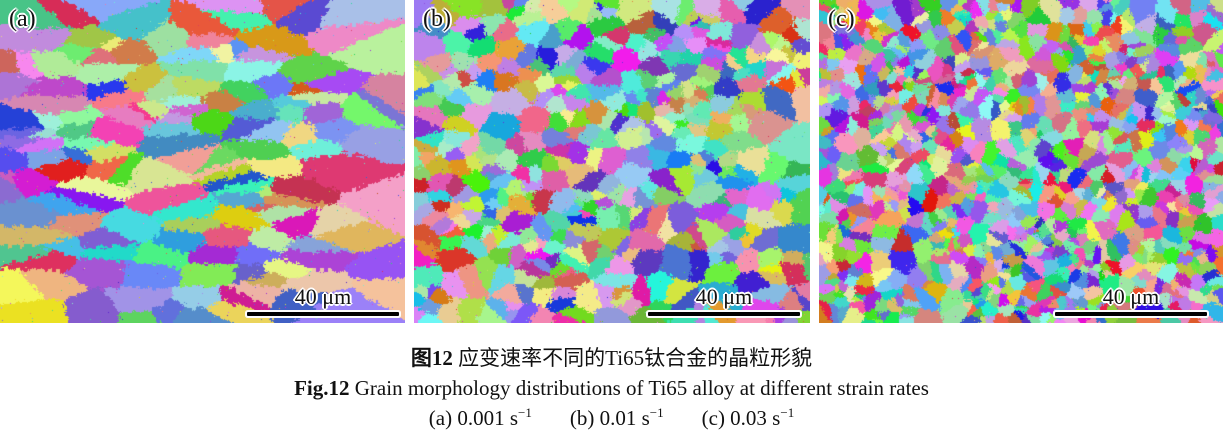 This screenshot has width=1223, height=438. I want to click on subcaption: (a) 0.001 s−1 (b) 0.01 s−1 (c) 0.03 s−1, so click(611, 418).